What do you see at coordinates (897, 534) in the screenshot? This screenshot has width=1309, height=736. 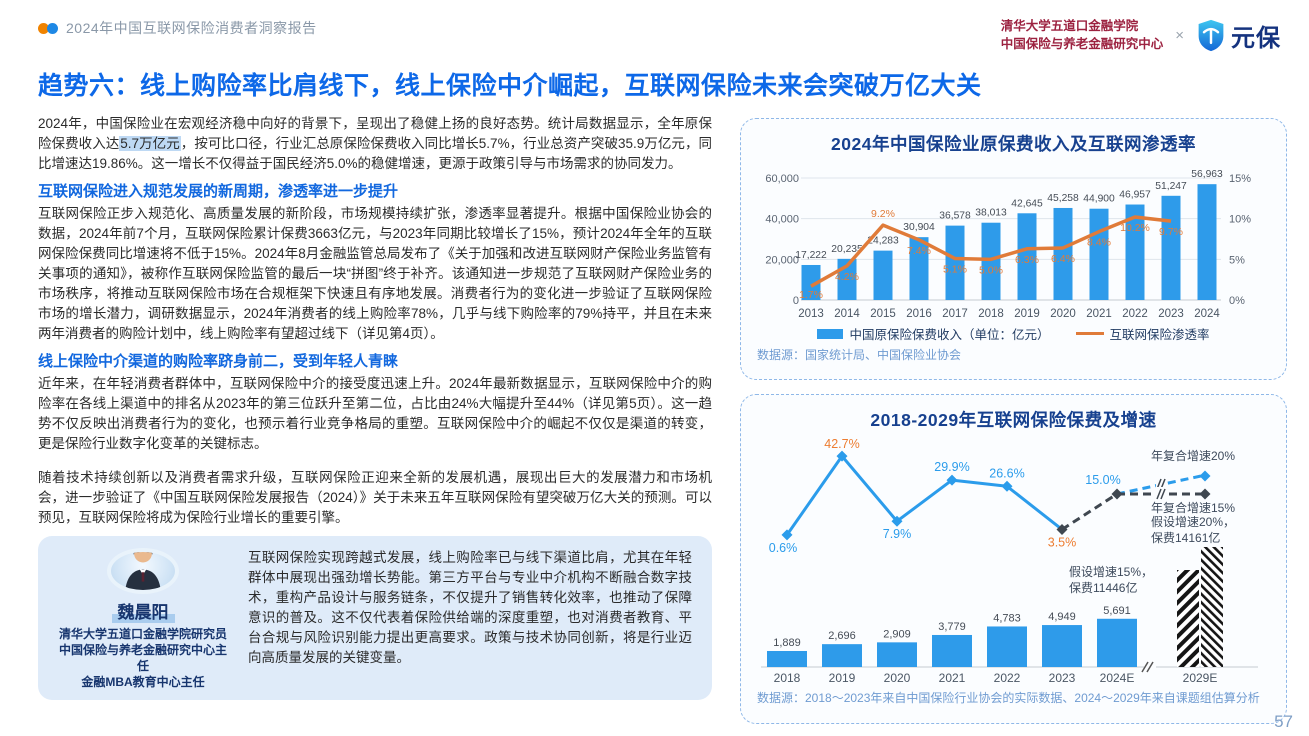 I see `svg-text: 7.9%` at bounding box center [897, 534].